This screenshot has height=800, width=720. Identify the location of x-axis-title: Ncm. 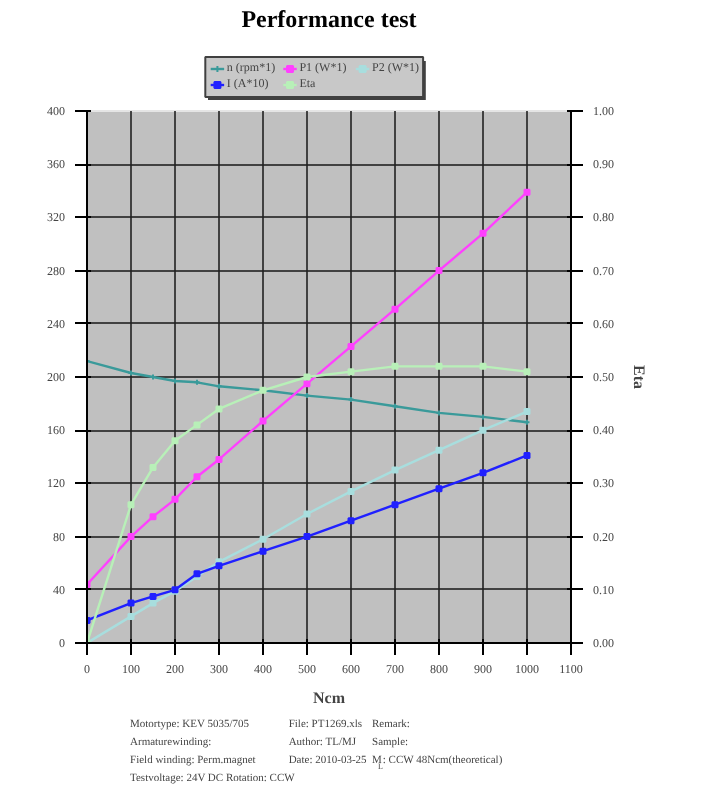
(329, 698).